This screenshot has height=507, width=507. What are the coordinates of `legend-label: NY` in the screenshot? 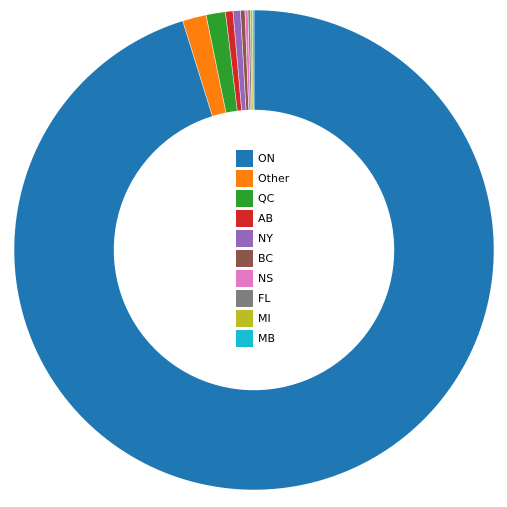 It's located at (265, 238).